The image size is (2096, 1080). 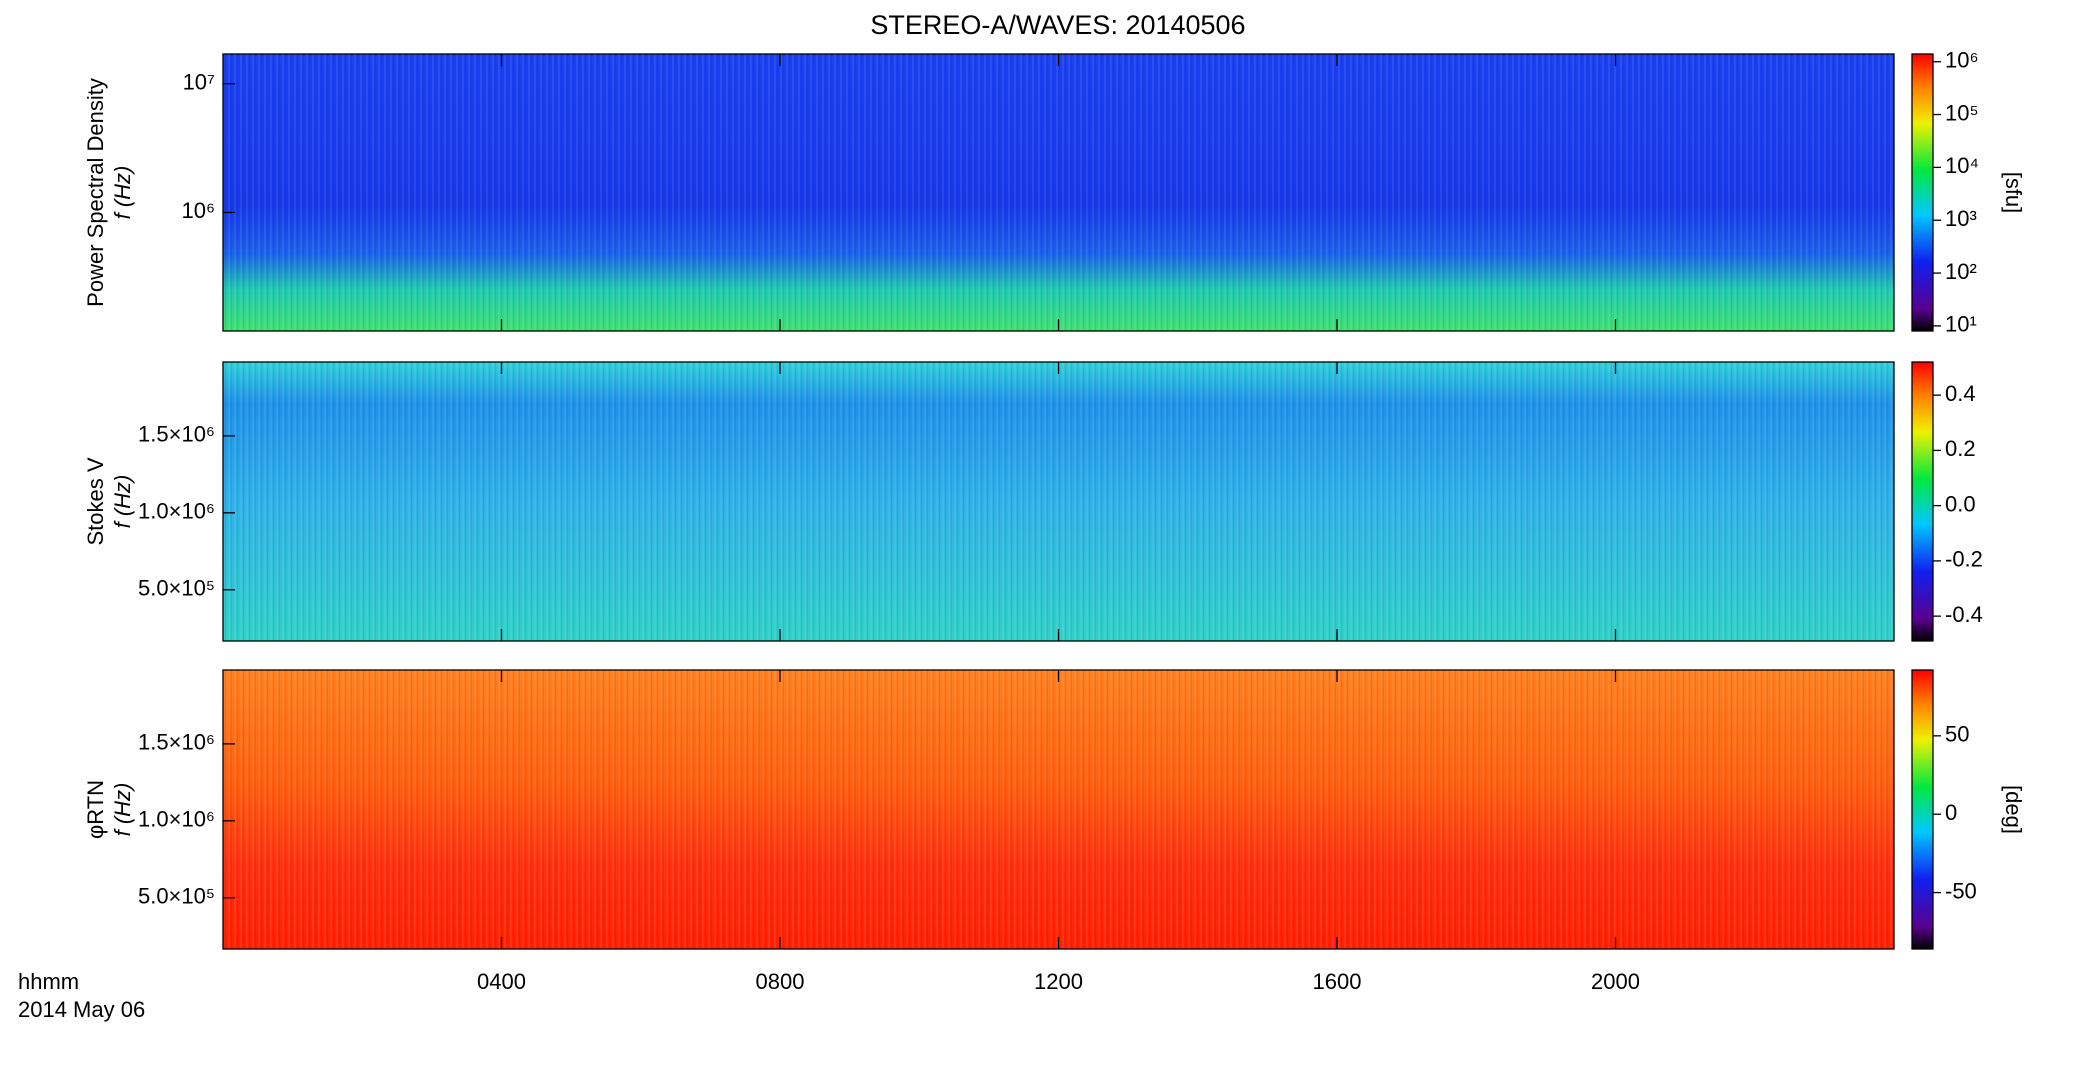 What do you see at coordinates (81, 1009) in the screenshot?
I see `date-label: 2014 May 06` at bounding box center [81, 1009].